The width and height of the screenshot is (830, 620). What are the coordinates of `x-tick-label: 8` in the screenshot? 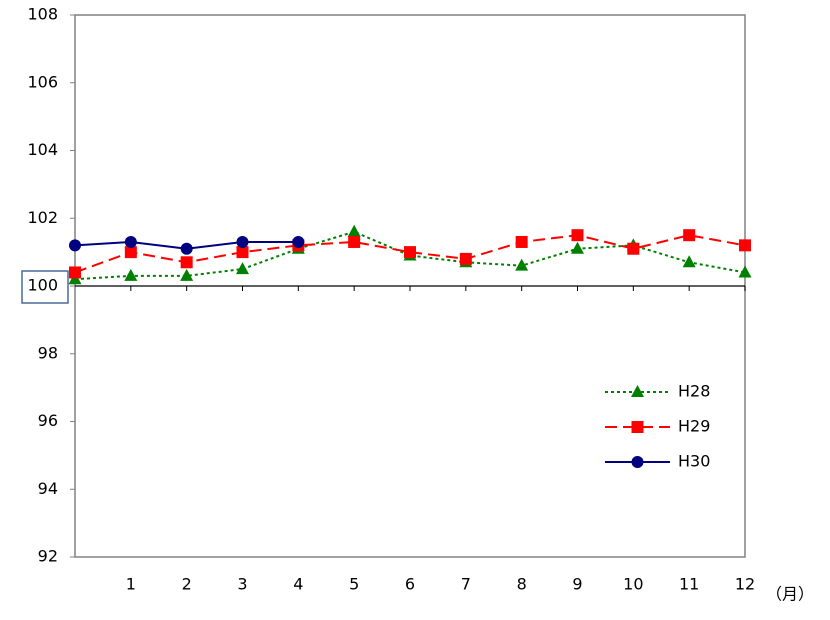 It's located at (522, 584).